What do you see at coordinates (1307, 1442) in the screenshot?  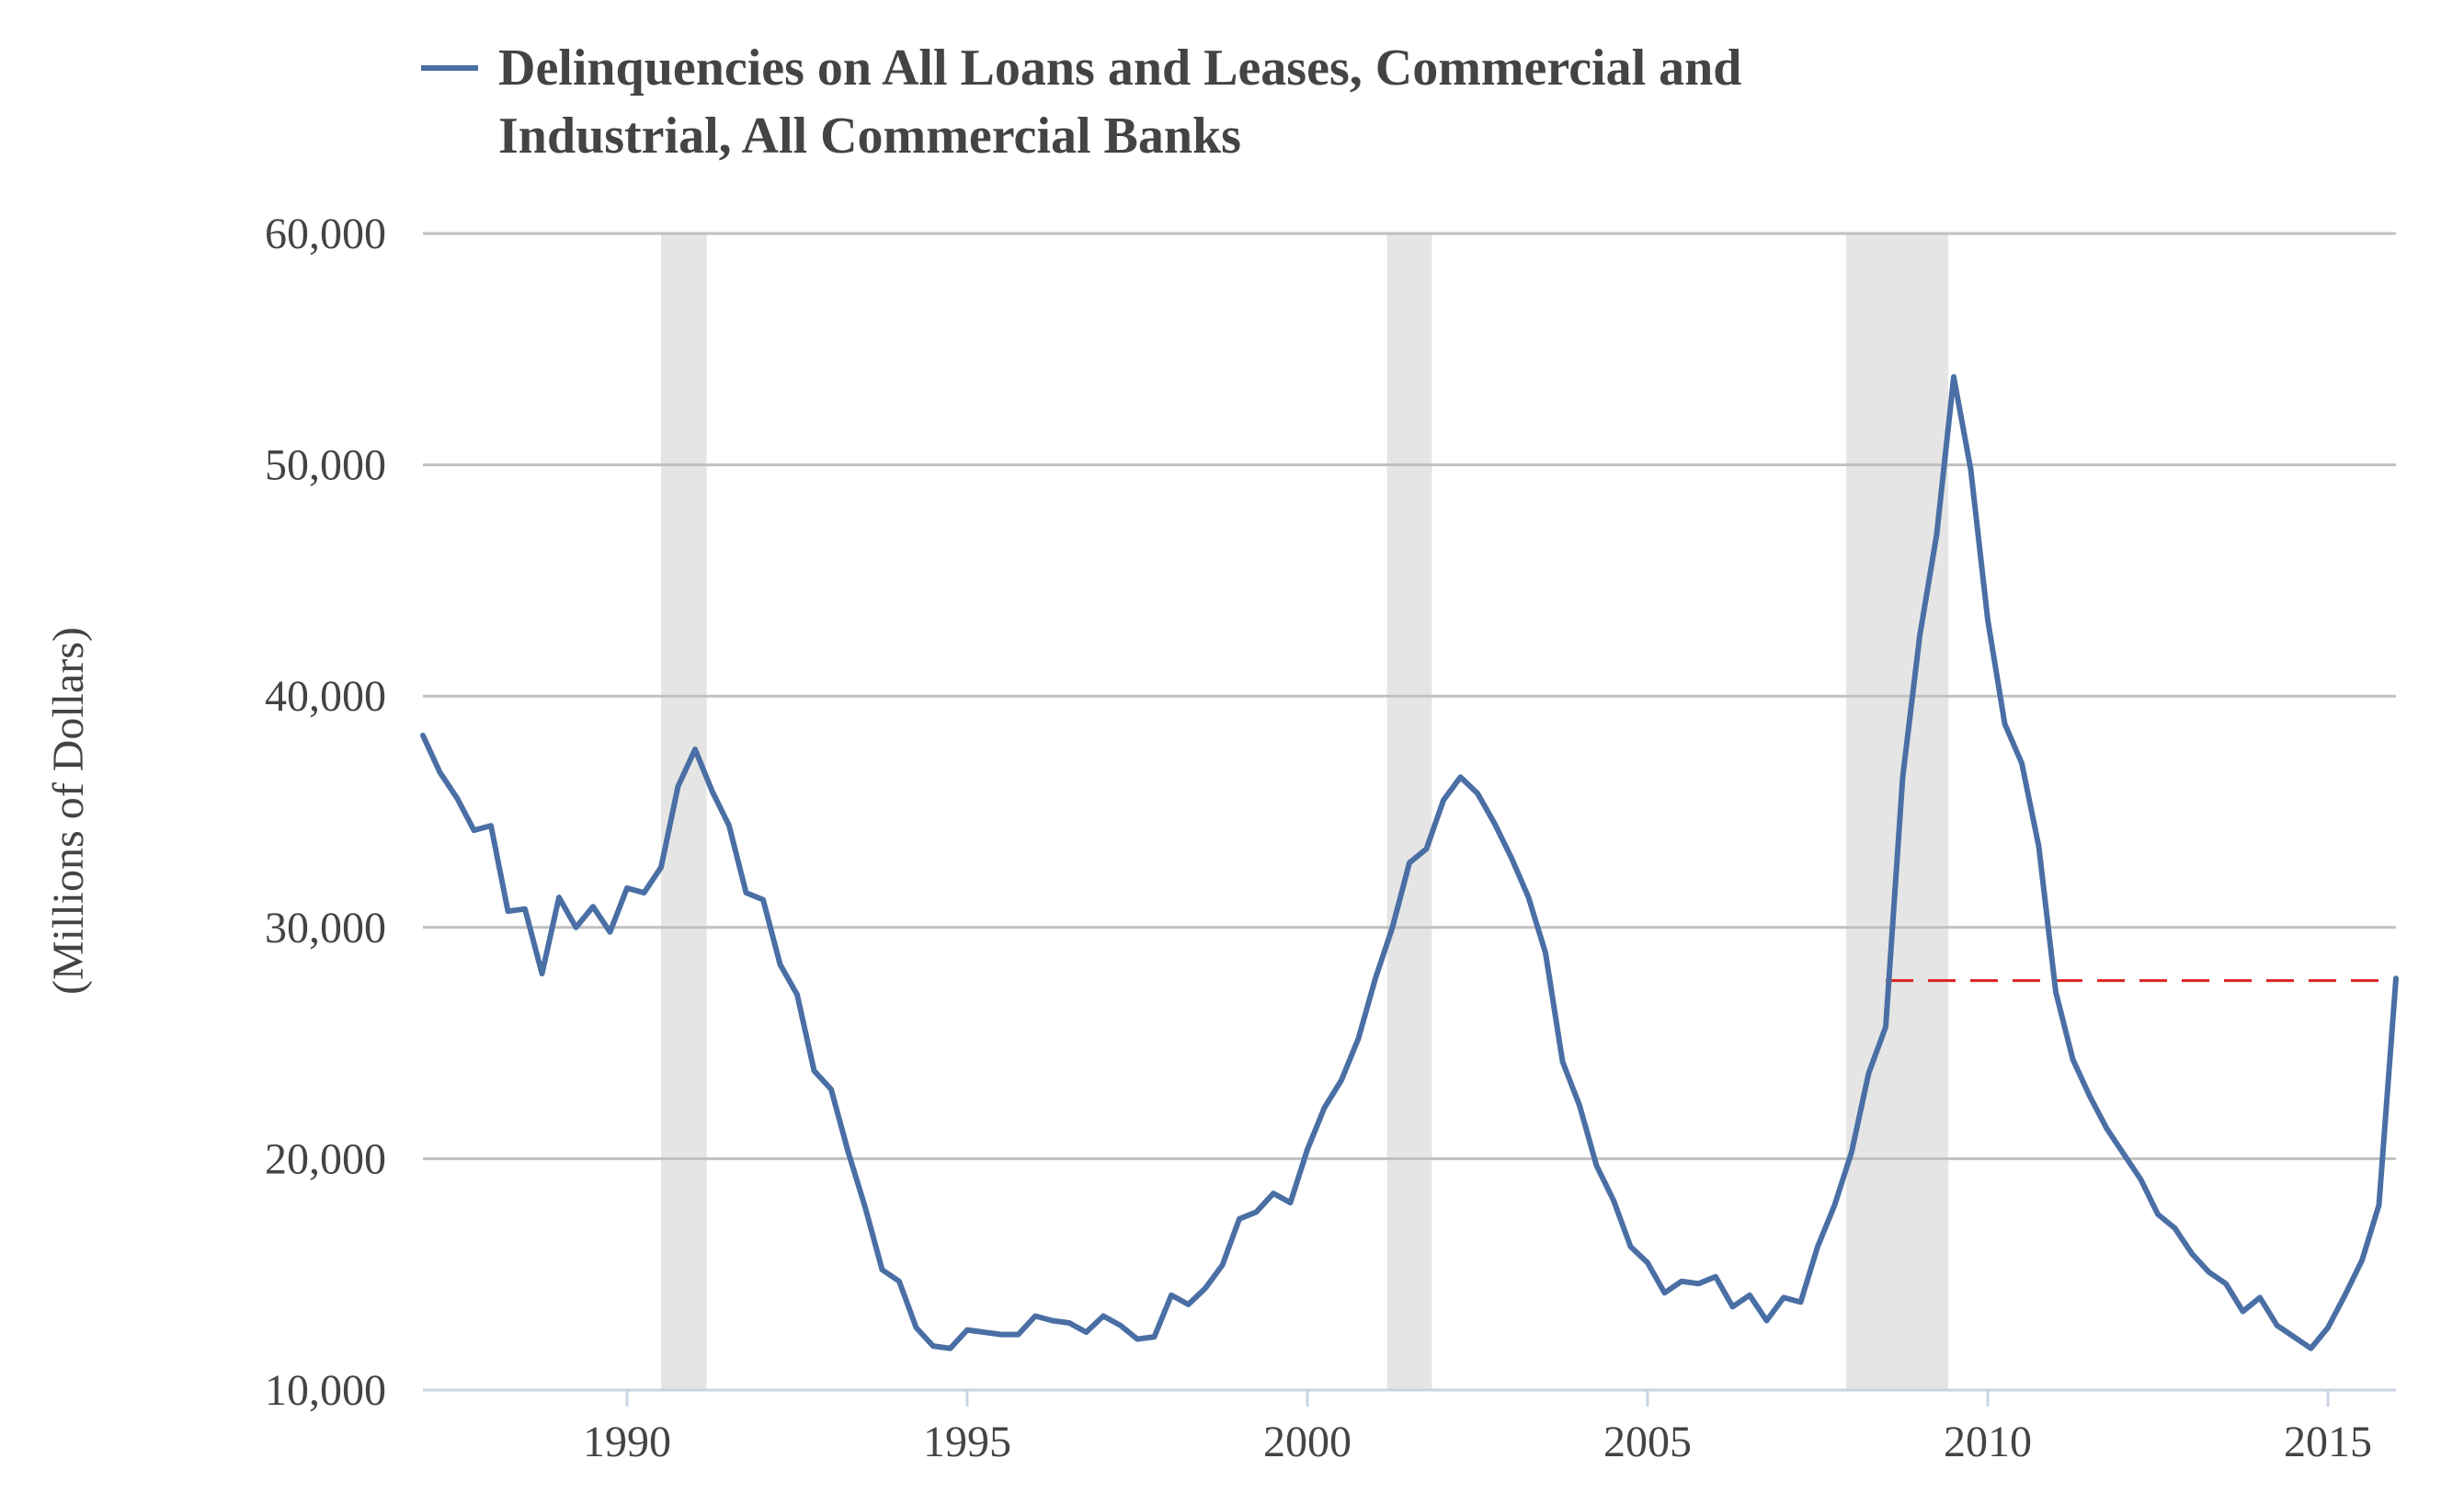 I see `x-tick-label: 2000` at bounding box center [1307, 1442].